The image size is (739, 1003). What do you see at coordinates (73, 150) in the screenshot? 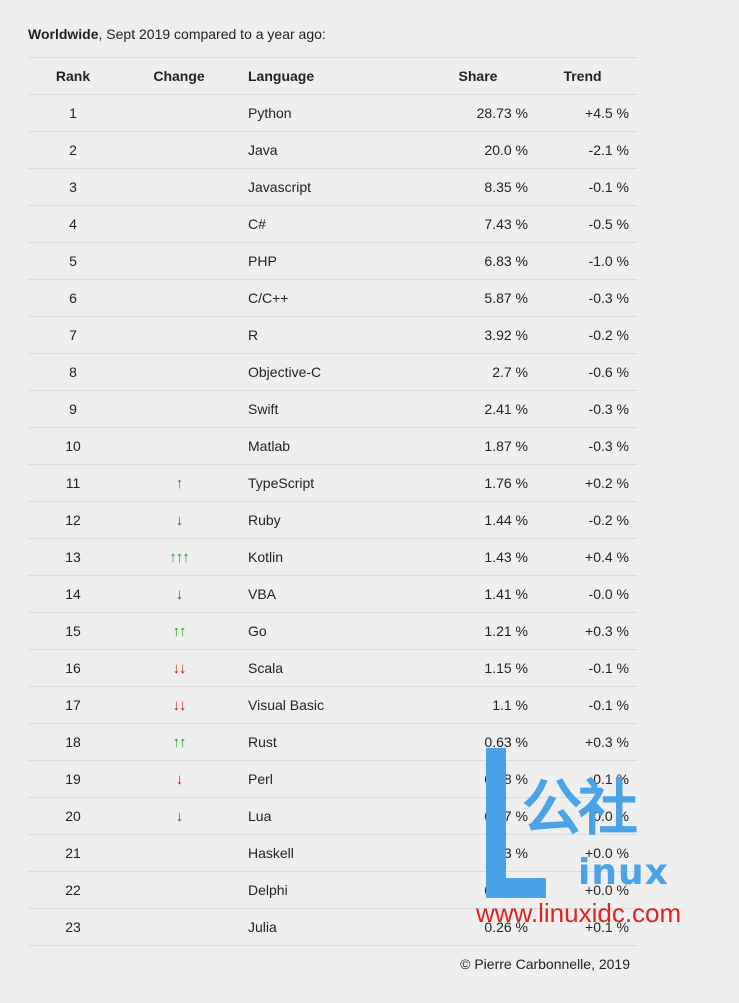
I see `rank-cell: 2` at bounding box center [73, 150].